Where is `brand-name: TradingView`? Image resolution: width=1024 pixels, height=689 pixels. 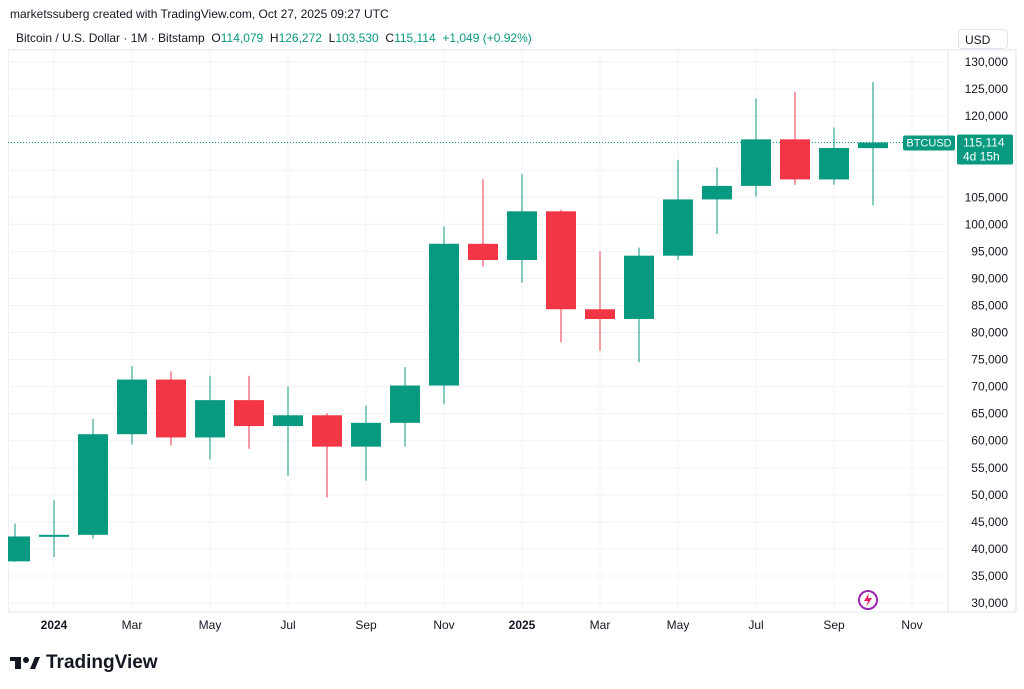 brand-name: TradingView is located at coordinates (102, 662).